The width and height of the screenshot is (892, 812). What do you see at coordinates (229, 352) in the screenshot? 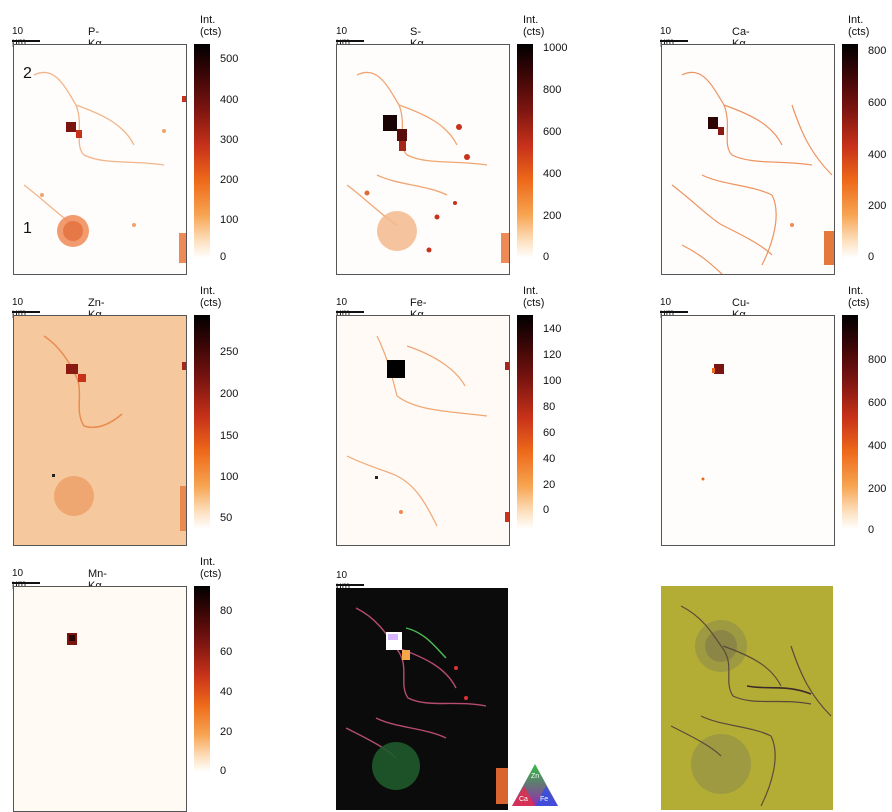
I see `tick-label: 250` at bounding box center [229, 352].